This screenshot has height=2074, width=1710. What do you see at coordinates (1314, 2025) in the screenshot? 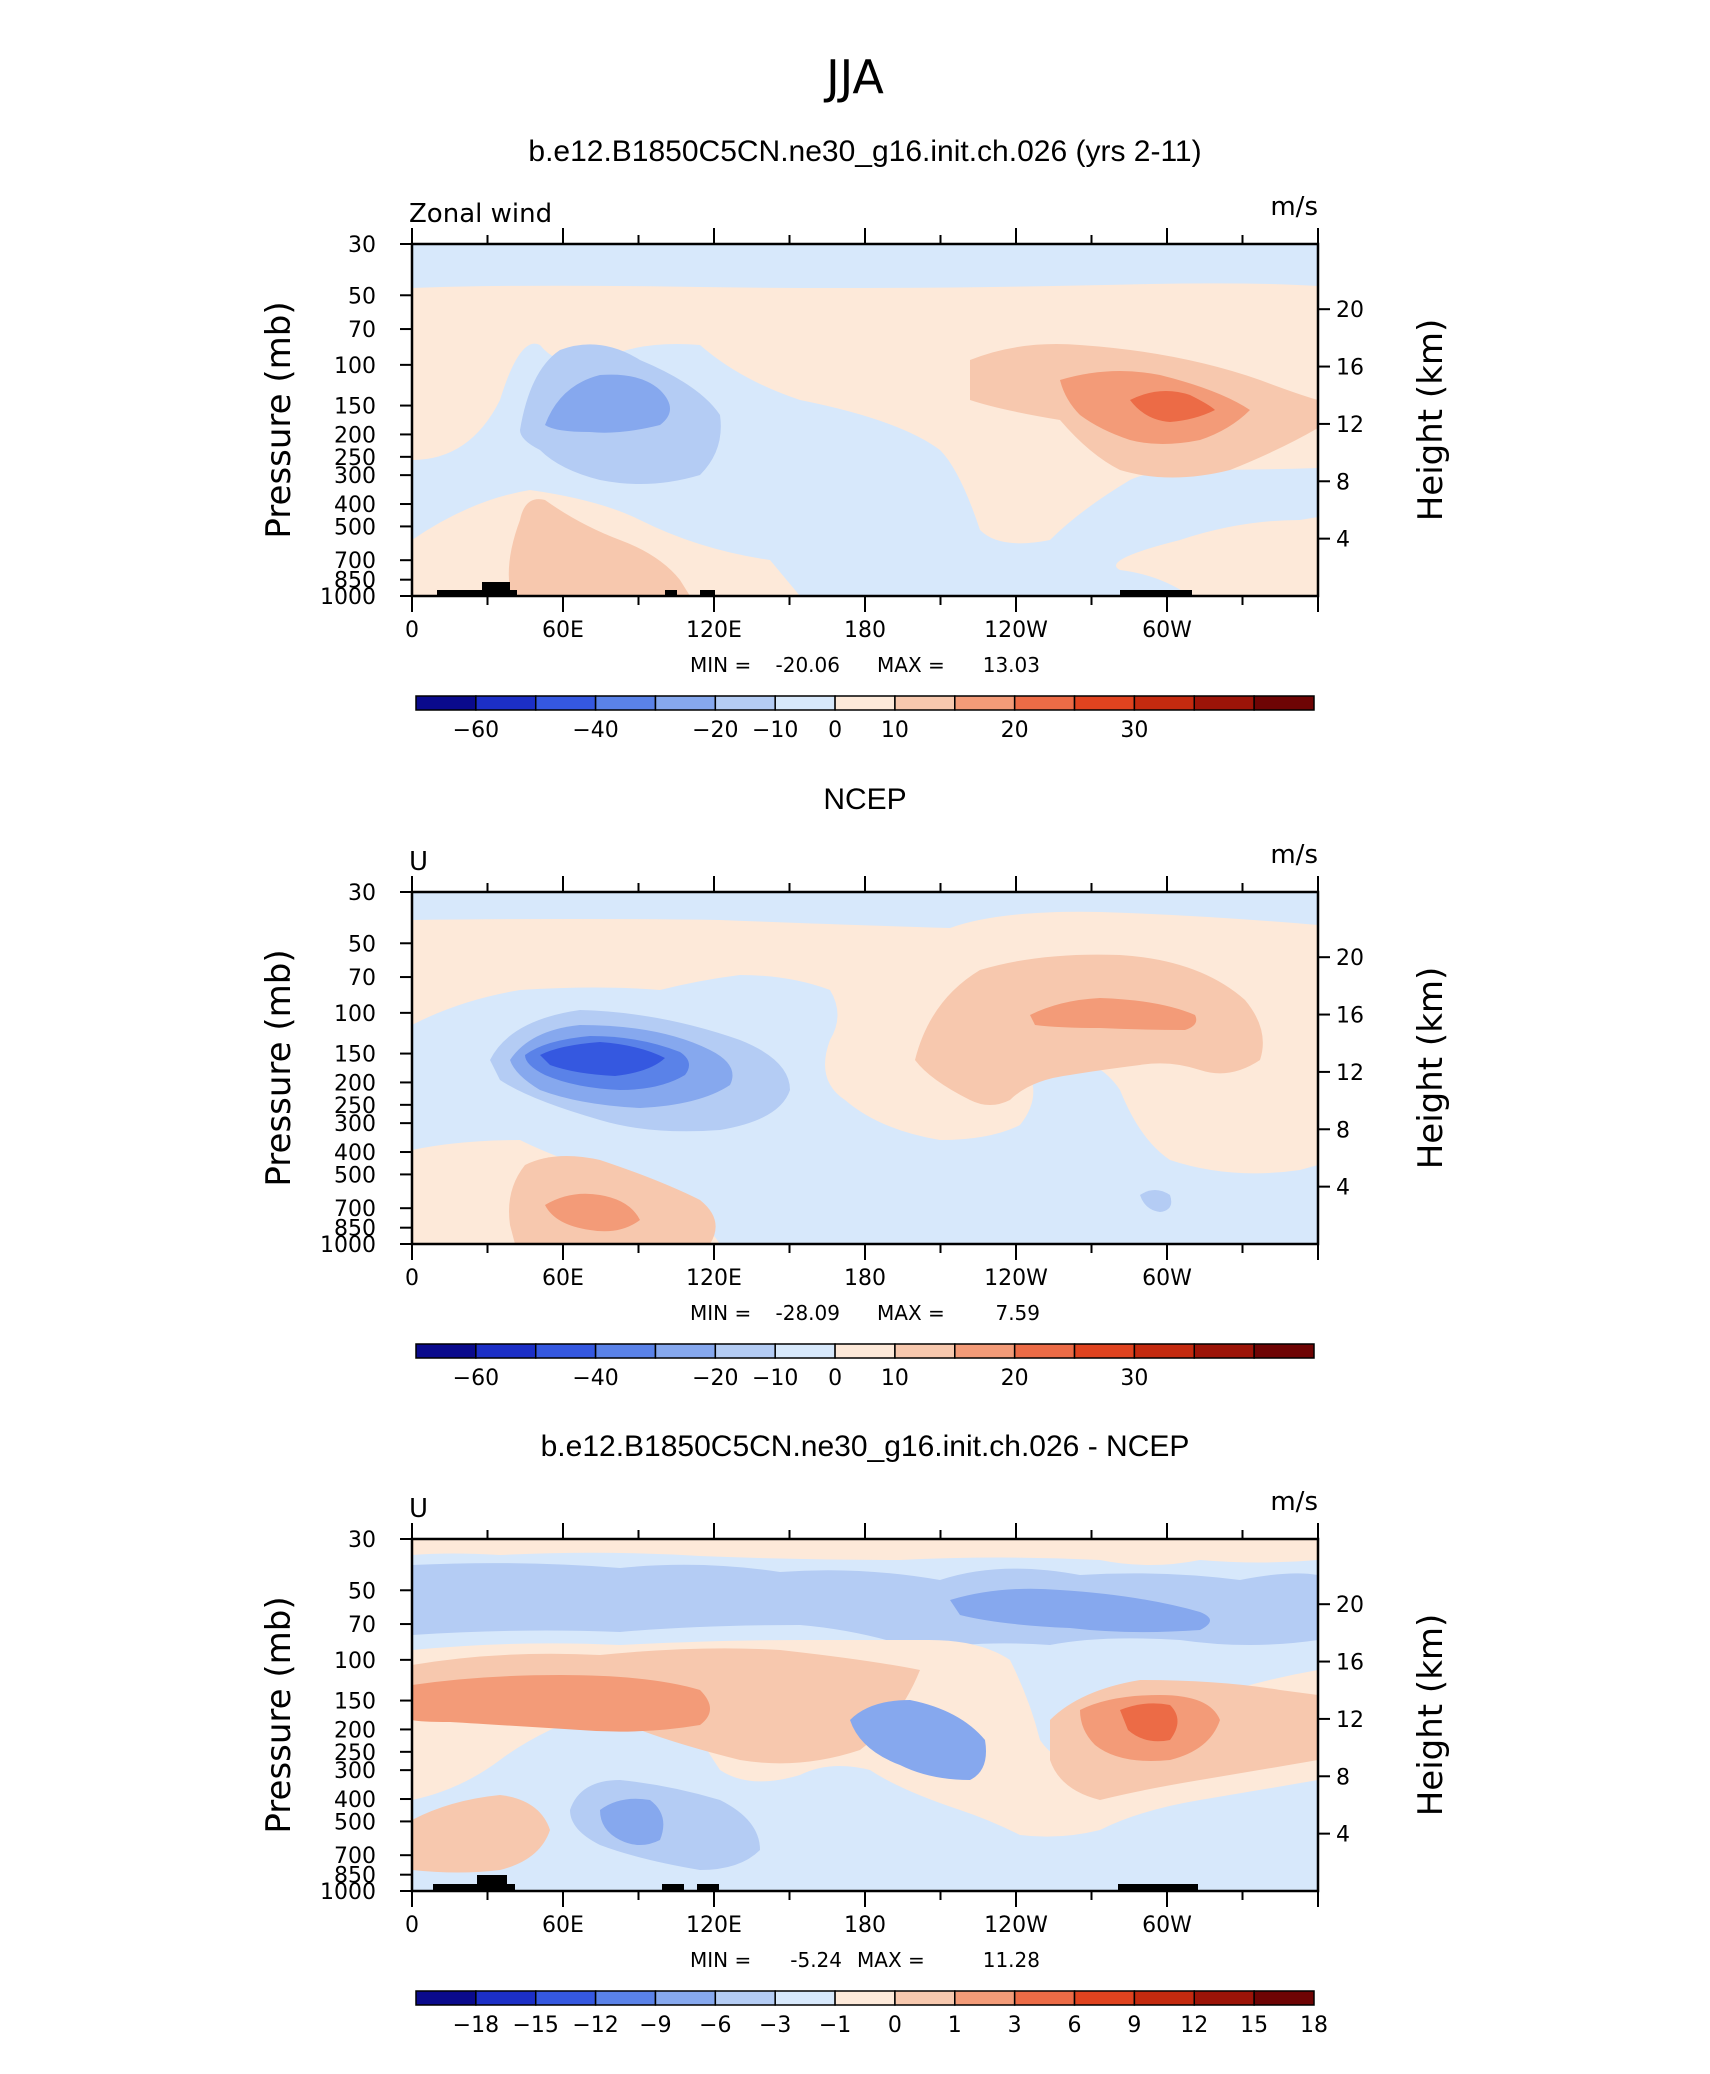
I see `colorbar-label: 18` at bounding box center [1314, 2025].